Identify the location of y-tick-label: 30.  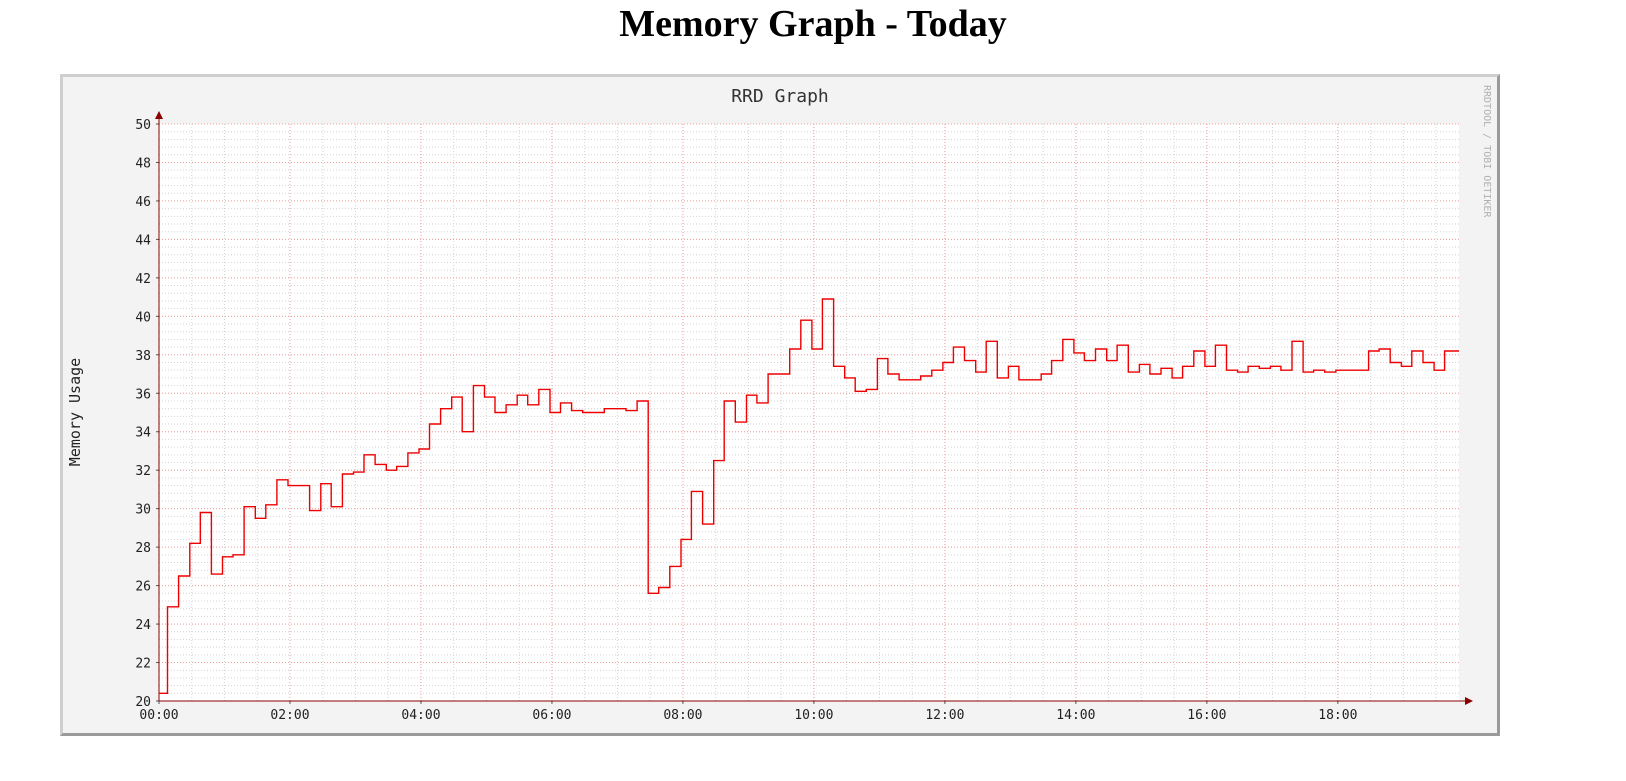
(143, 510).